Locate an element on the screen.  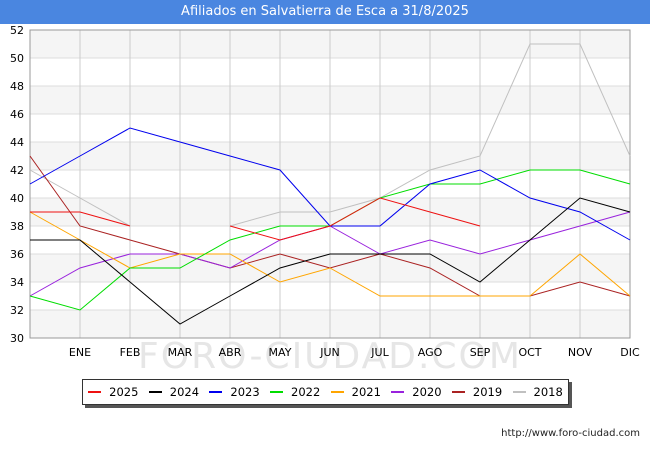
y-tick-label: 42 is located at coordinates (17, 170).